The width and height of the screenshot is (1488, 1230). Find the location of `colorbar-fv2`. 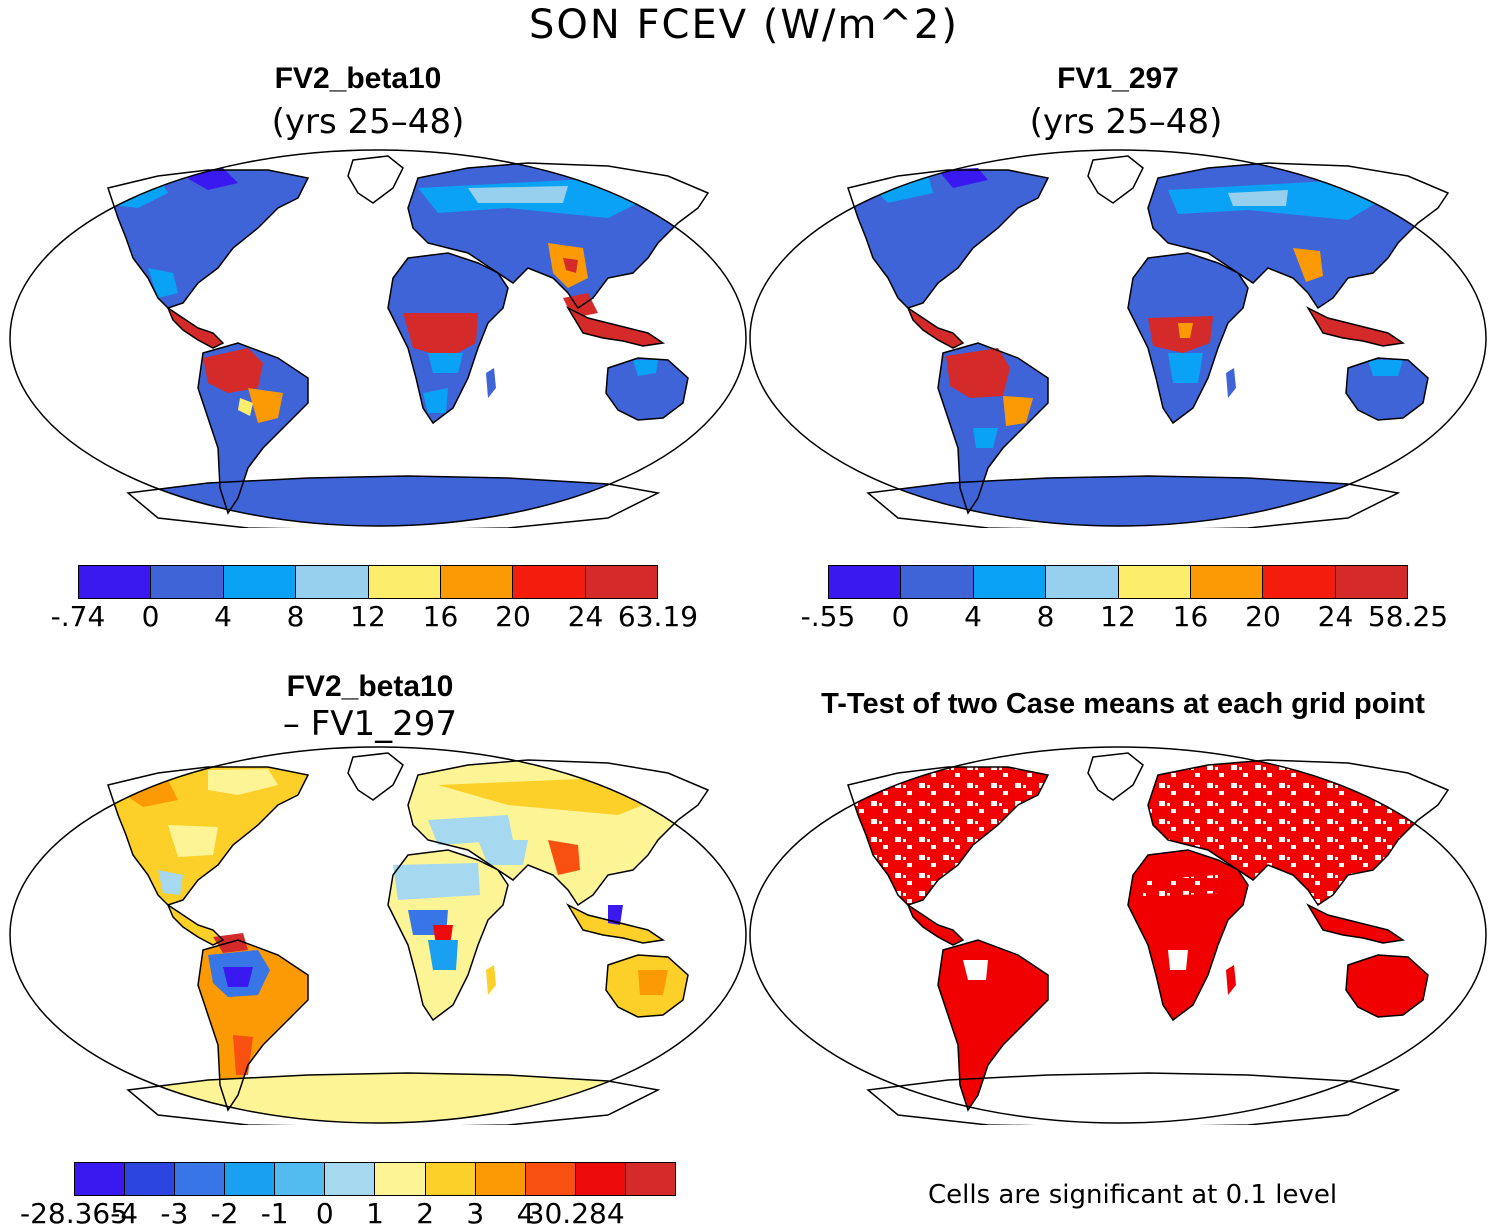

colorbar-fv2 is located at coordinates (368, 582).